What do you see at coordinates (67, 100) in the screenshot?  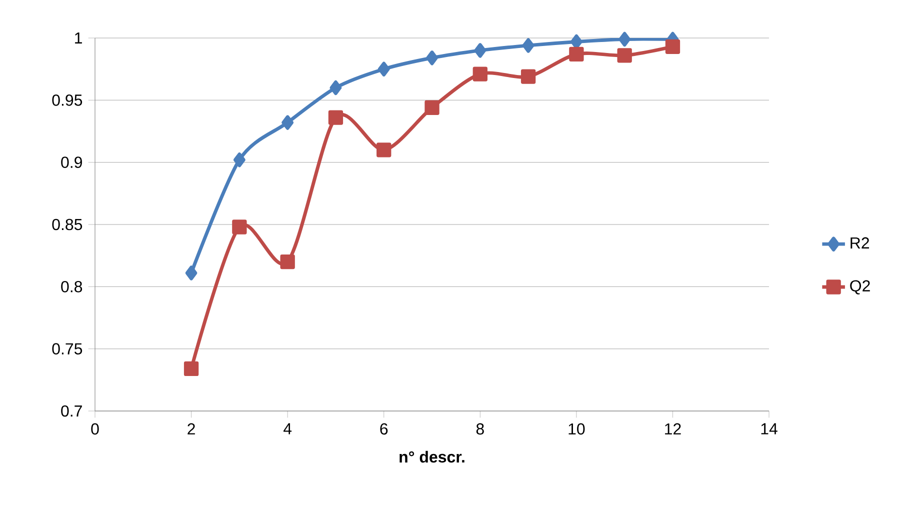 I see `y-tick-label: 0.95` at bounding box center [67, 100].